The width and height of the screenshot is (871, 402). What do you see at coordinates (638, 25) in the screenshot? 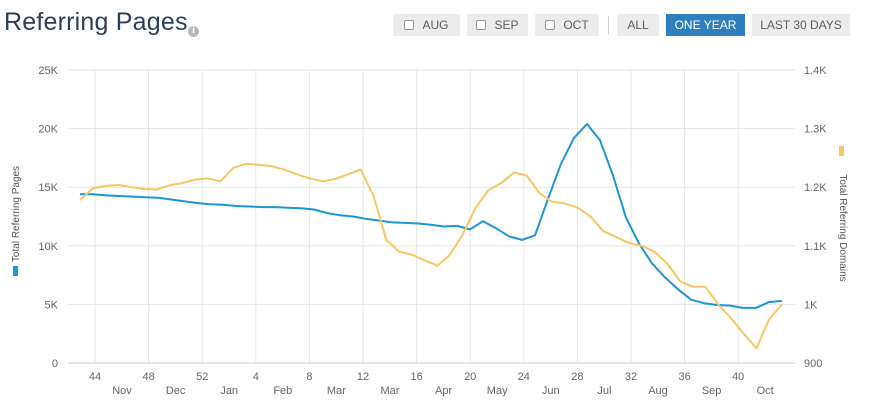
I see `range-all-button: ALL` at bounding box center [638, 25].